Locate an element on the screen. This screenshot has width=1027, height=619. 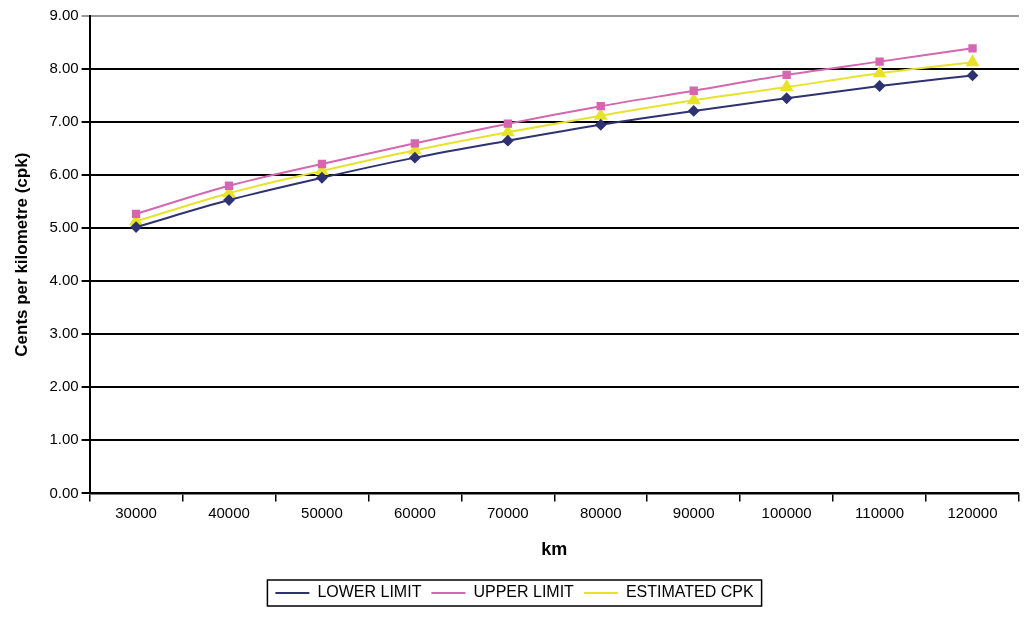
legend-label: ESTIMATED CPK is located at coordinates (689, 592).